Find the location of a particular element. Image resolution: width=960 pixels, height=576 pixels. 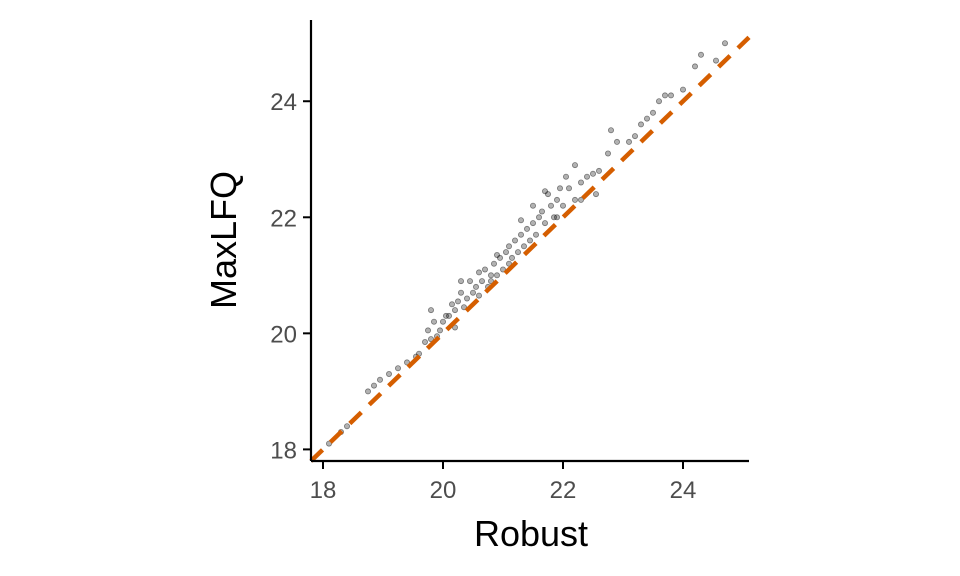

y-tick-label: 20 is located at coordinates (283, 334).